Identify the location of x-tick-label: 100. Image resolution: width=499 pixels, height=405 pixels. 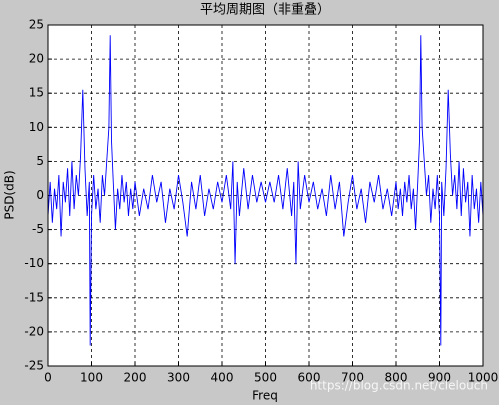
(91, 378).